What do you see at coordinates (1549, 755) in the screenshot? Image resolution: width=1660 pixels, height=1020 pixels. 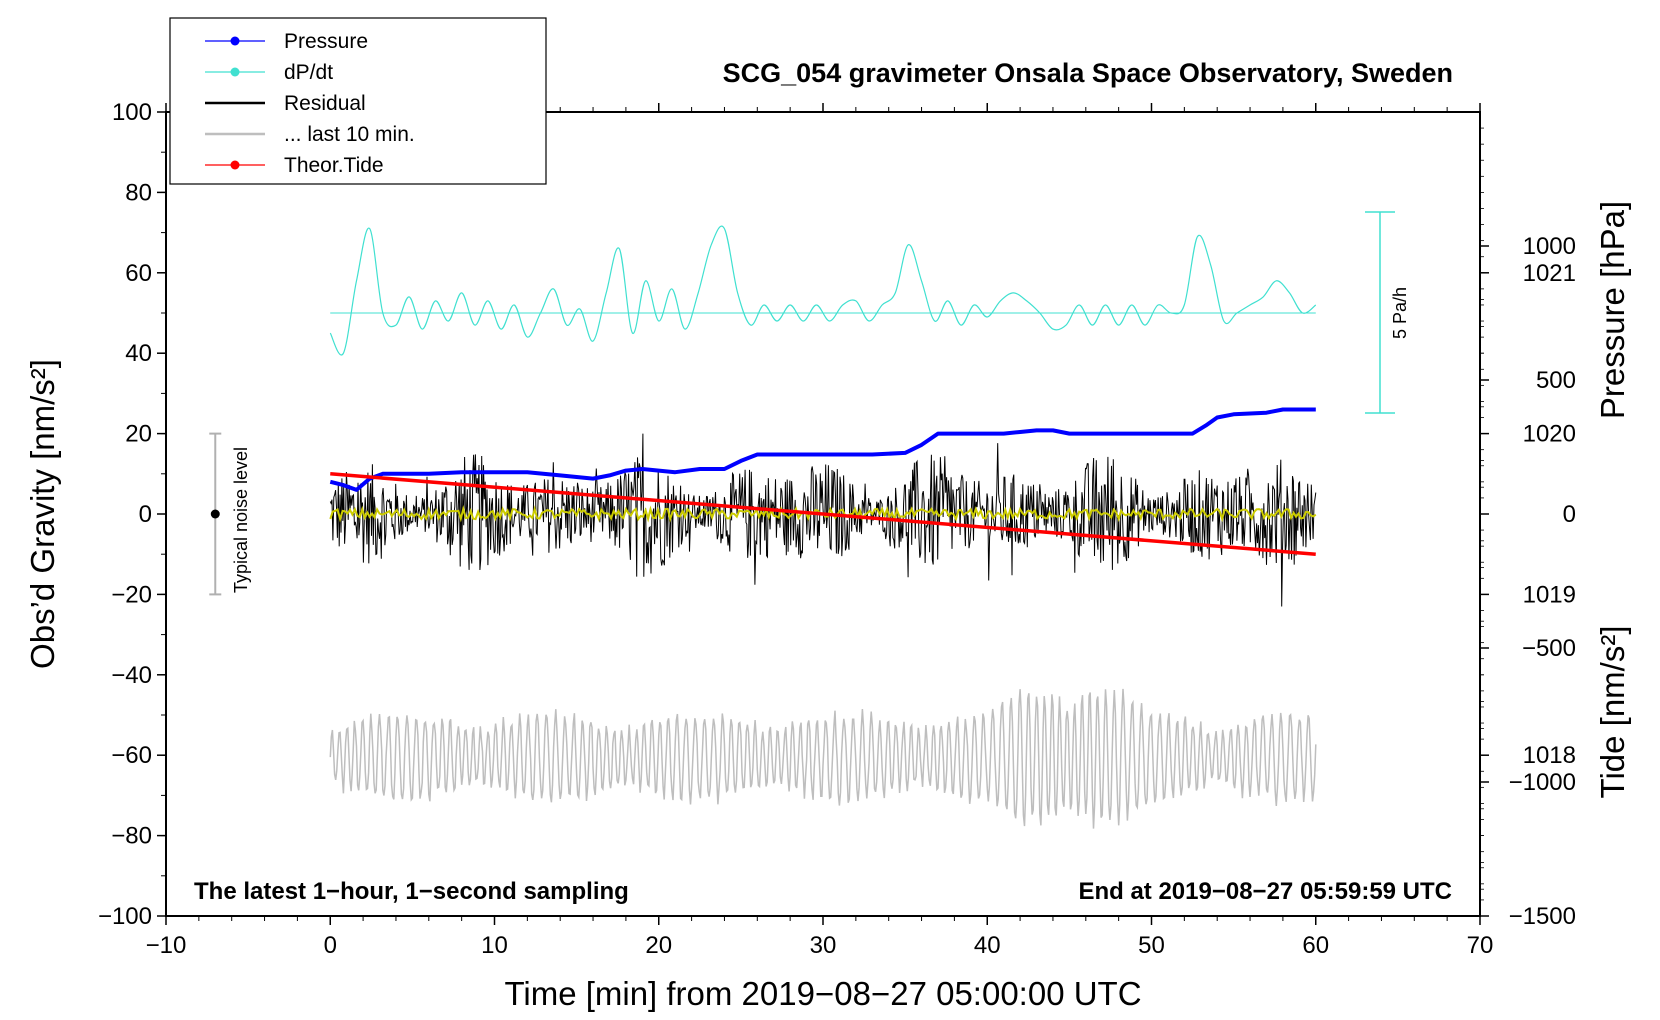 I see `pressure-tick-label: 1018` at bounding box center [1549, 755].